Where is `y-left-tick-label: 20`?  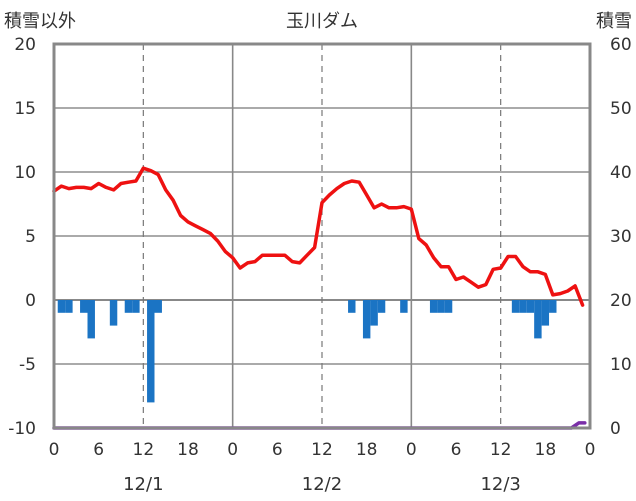
y-left-tick-label: 20 is located at coordinates (25, 45).